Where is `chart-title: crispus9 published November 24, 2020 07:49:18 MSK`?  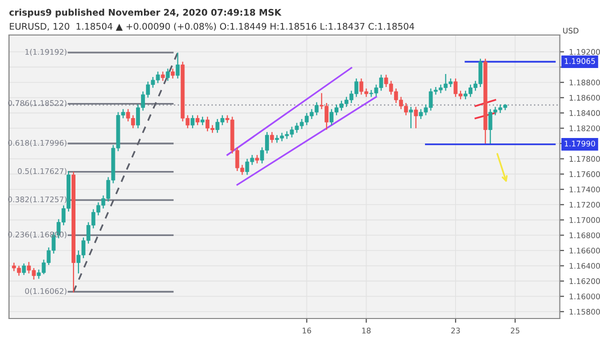 chart-title: crispus9 published November 24, 2020 07:49:18 MSK is located at coordinates (145, 13).